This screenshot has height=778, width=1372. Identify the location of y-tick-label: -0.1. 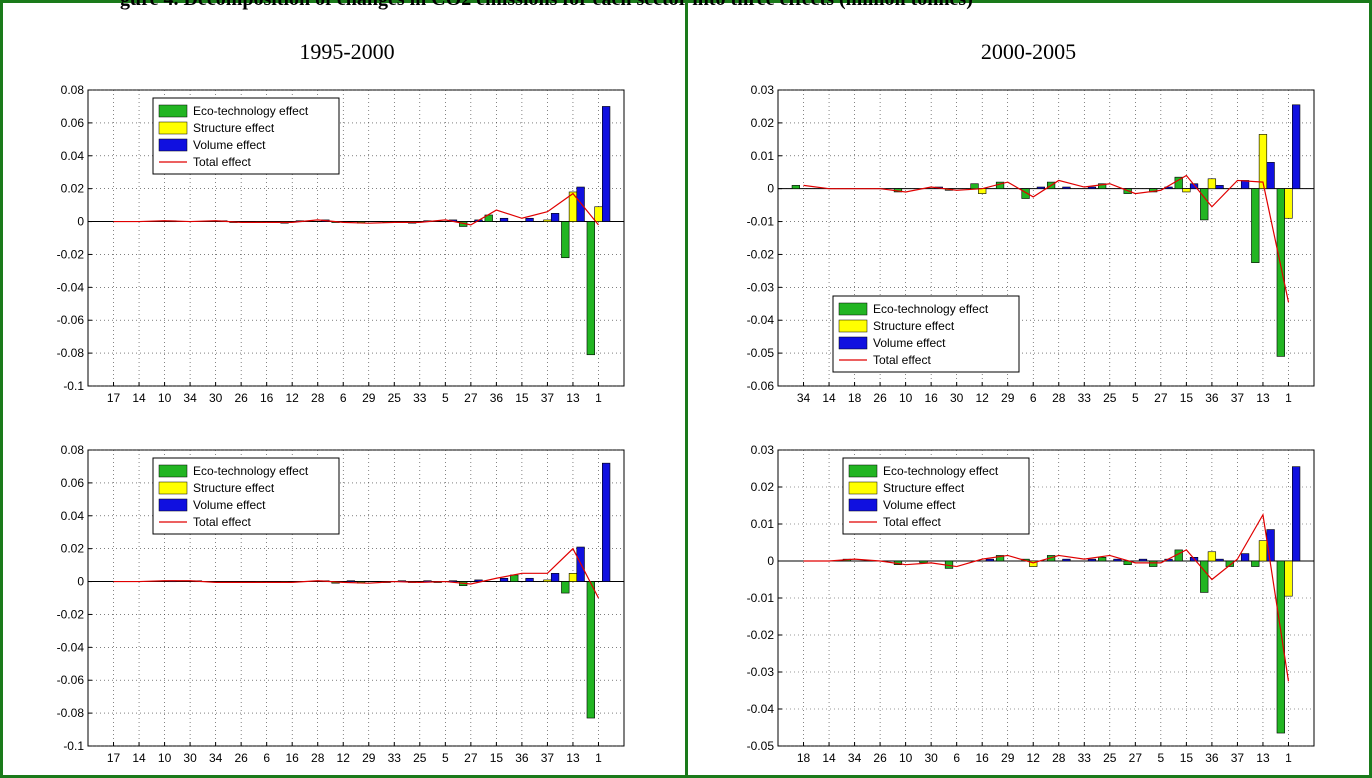
(73, 386).